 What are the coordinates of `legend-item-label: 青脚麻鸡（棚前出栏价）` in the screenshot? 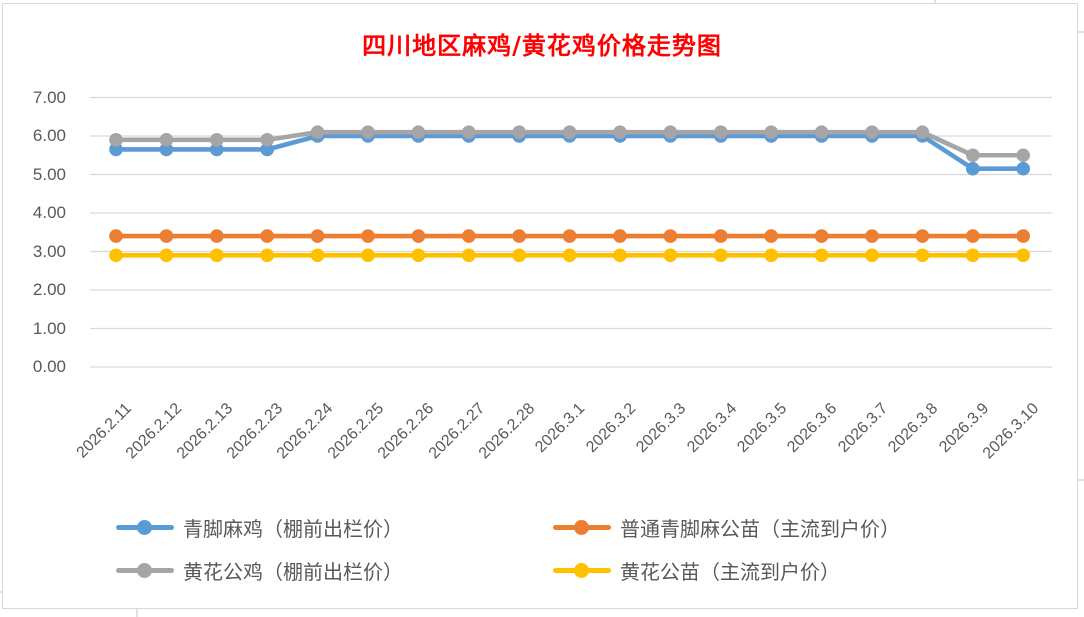 It's located at (293, 528).